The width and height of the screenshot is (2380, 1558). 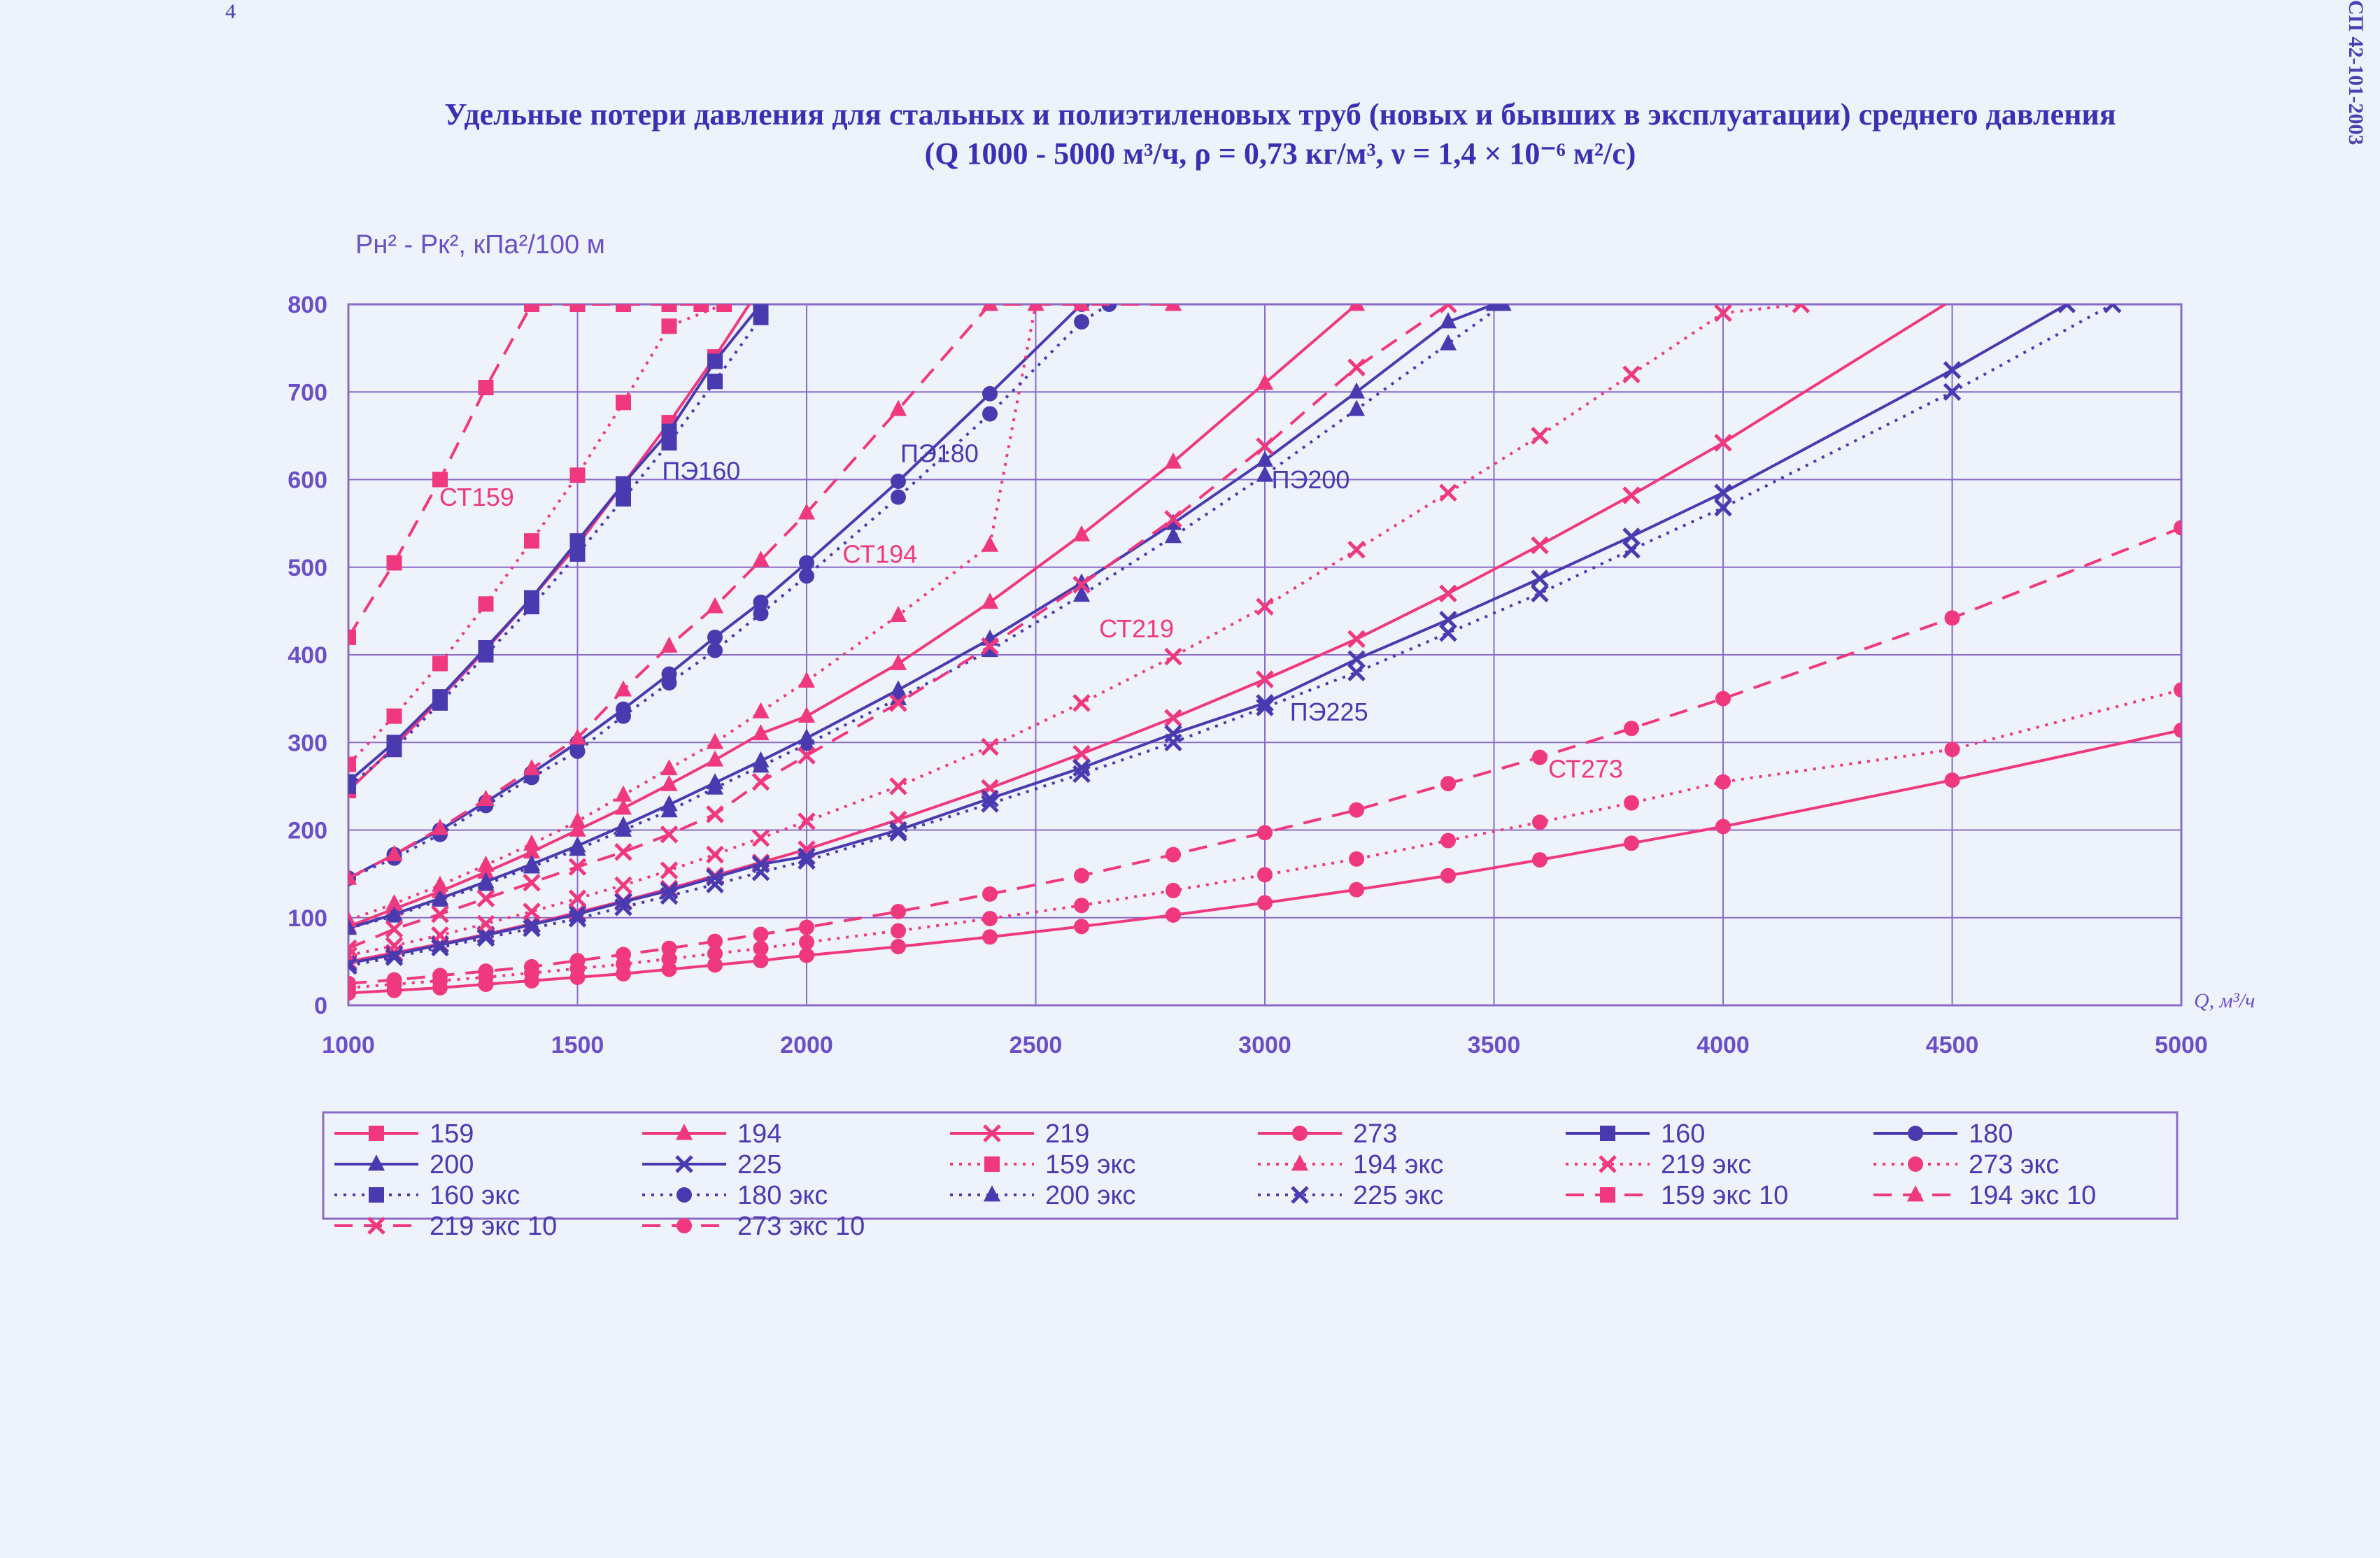 What do you see at coordinates (307, 568) in the screenshot?
I see `y-tick-label: 500` at bounding box center [307, 568].